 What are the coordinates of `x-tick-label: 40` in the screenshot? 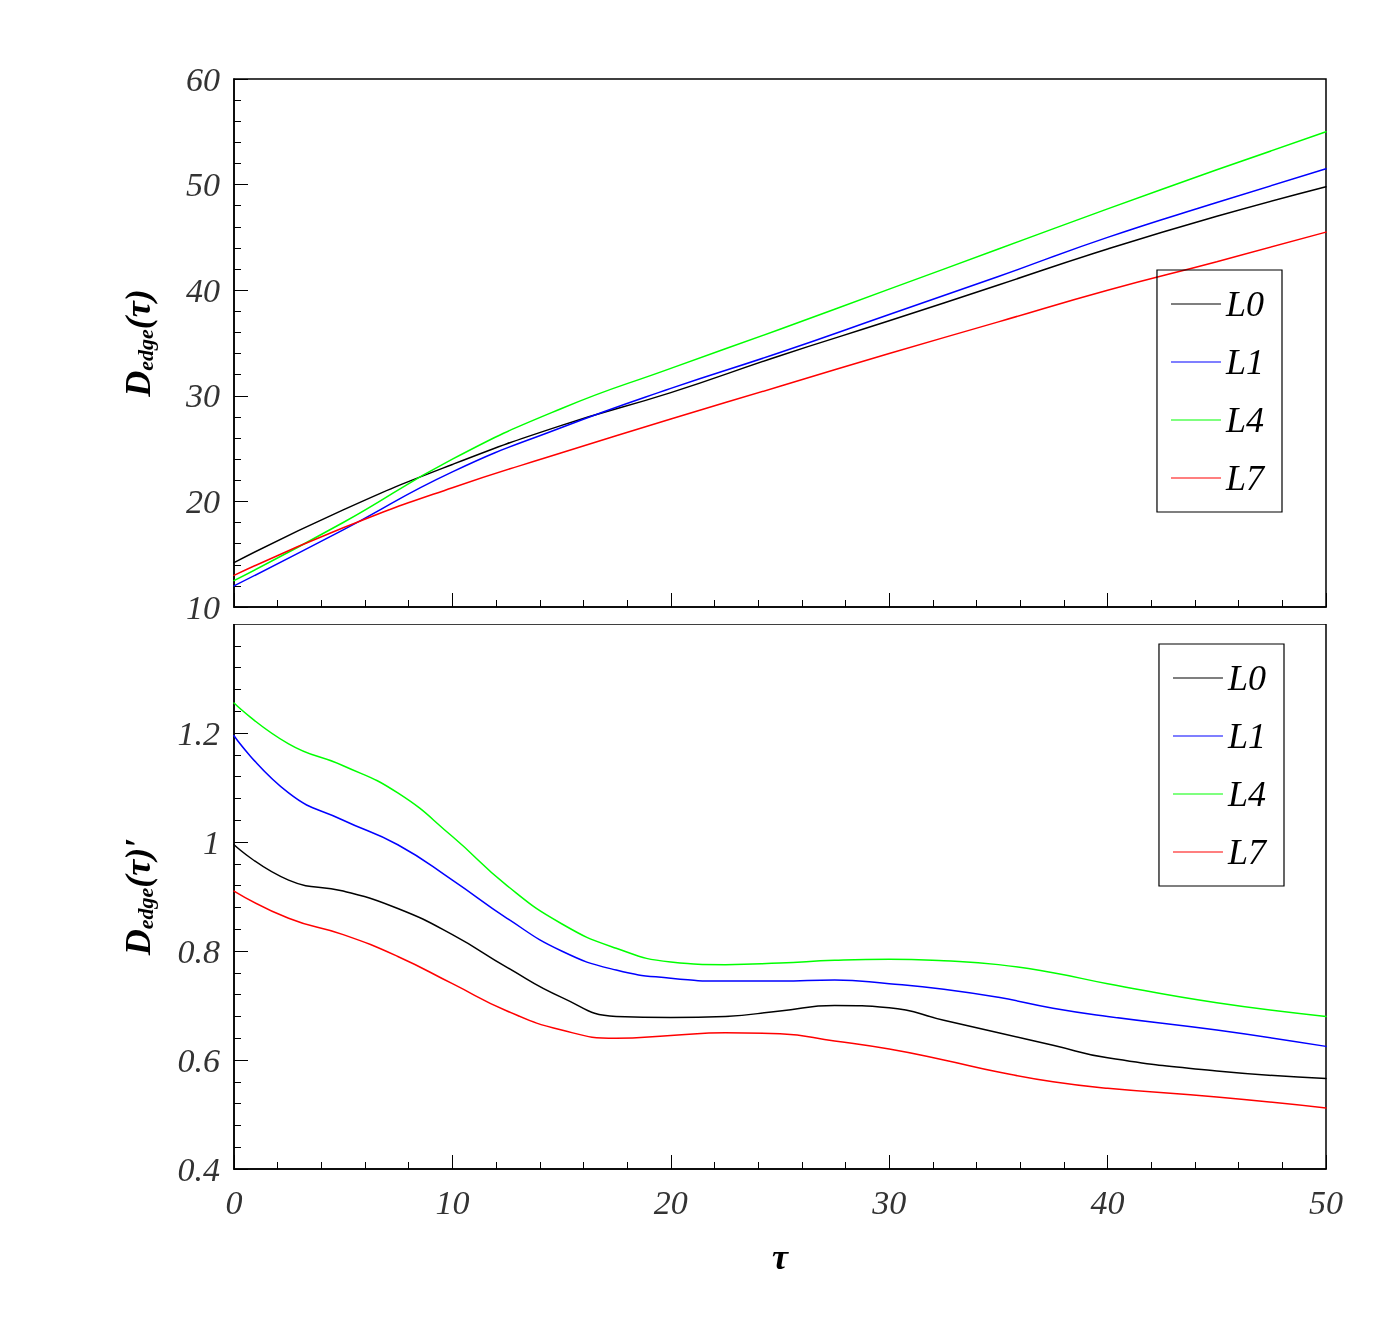 It's located at (1107, 1202).